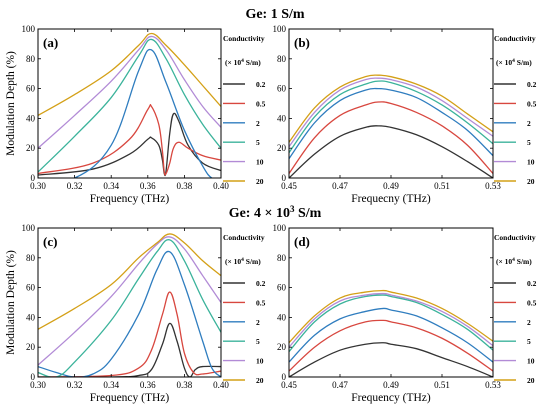 This screenshot has width=550, height=409. I want to click on y-axis-label: Modulation Depth (%), so click(11, 302).